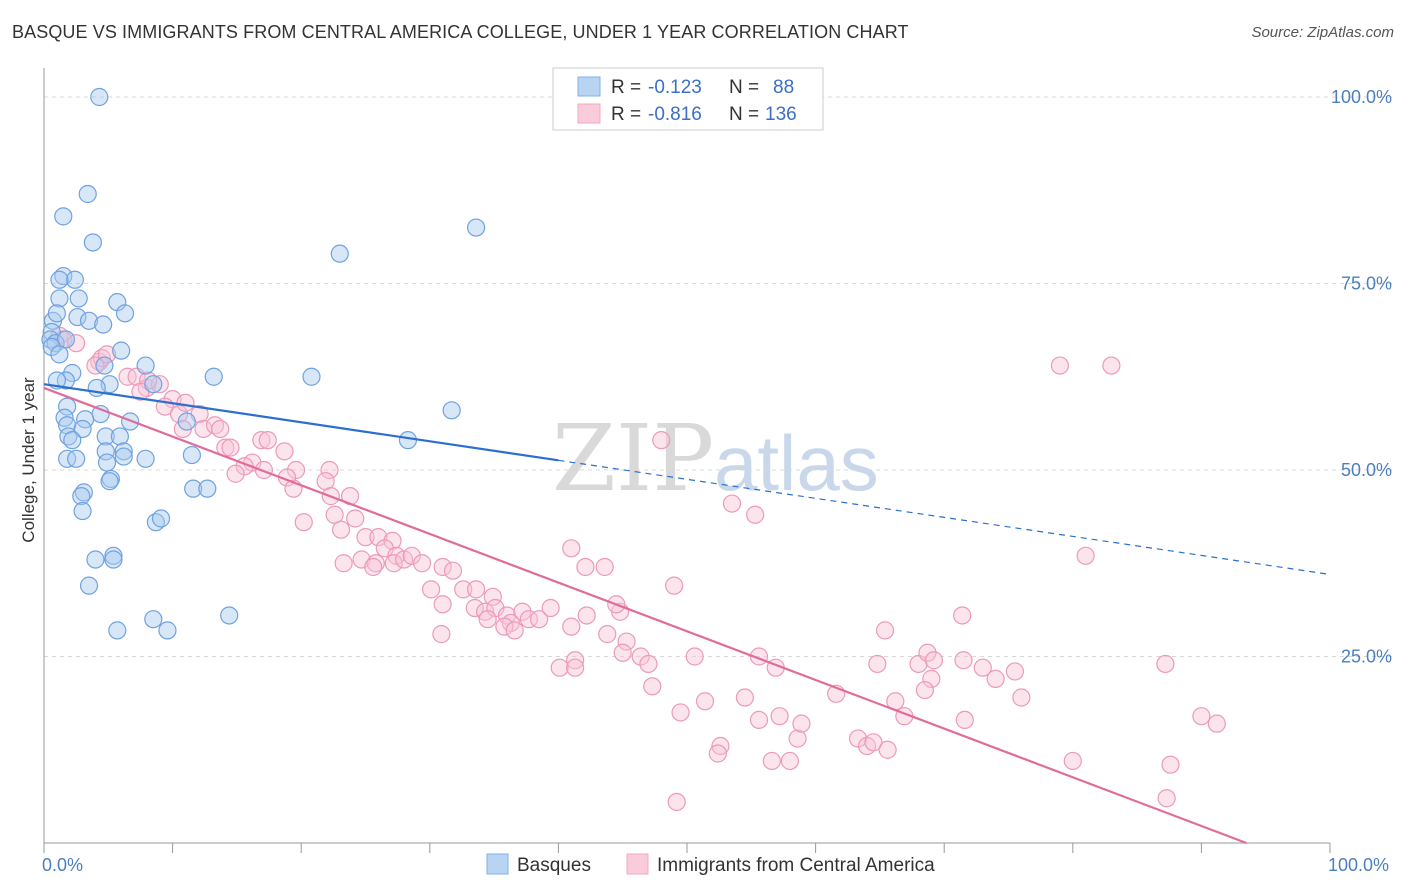  Describe the element at coordinates (710, 864) in the screenshot. I see `series-legend: Basques Immigrants from Central America` at that location.